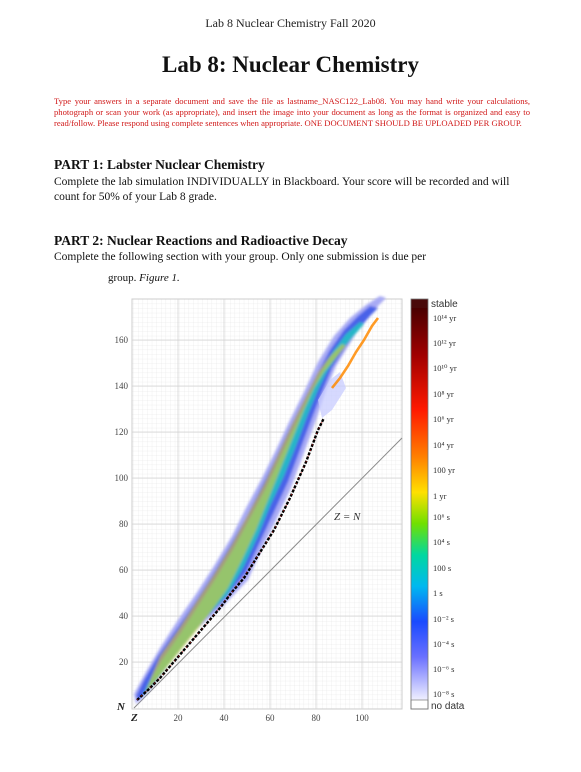  What do you see at coordinates (448, 706) in the screenshot?
I see `legend-no-data-label: no data` at bounding box center [448, 706].